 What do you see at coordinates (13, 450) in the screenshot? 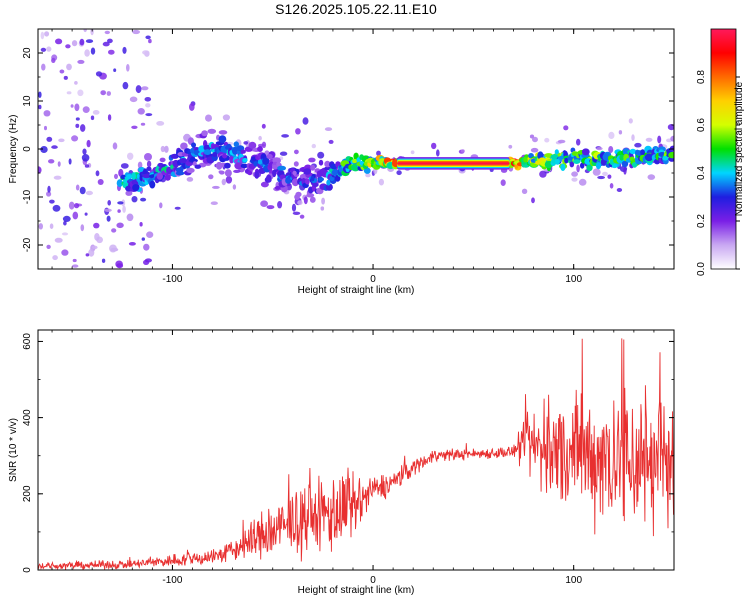
I see `snr-y-axis-label: SNR (10 * v/v)` at bounding box center [13, 450].